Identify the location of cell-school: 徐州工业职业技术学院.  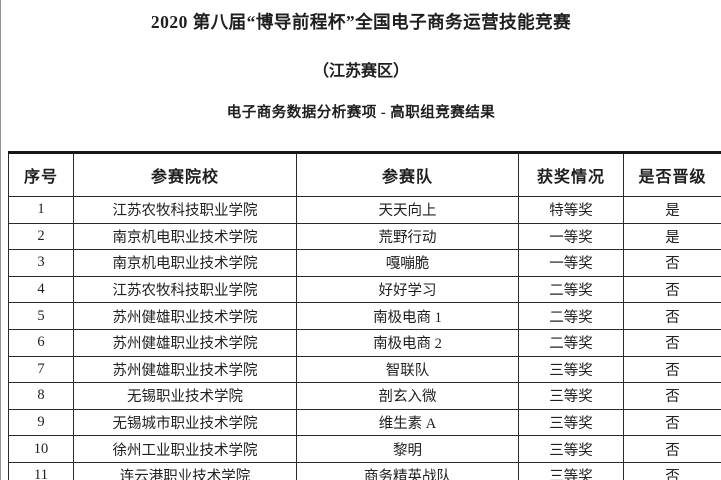
(185, 449).